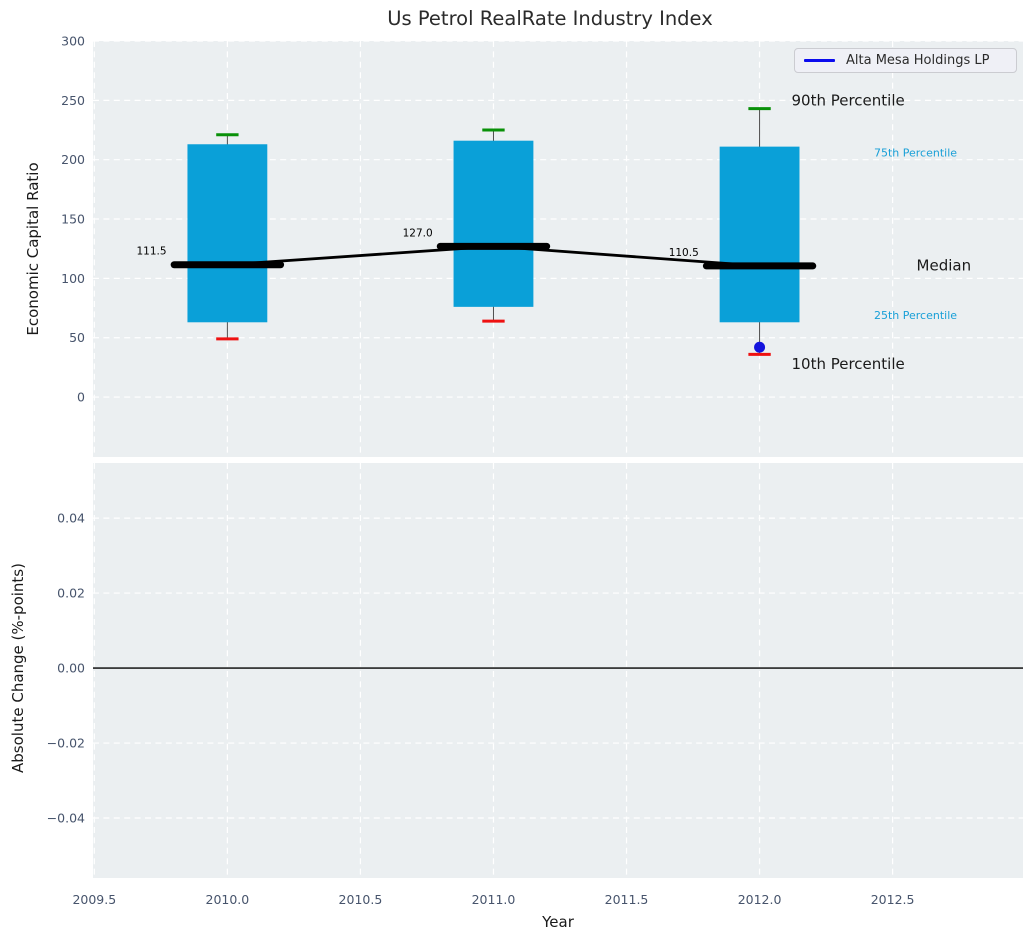 The width and height of the screenshot is (1034, 942). What do you see at coordinates (847, 101) in the screenshot?
I see `annotation-90th-percentile: 90th Percentile` at bounding box center [847, 101].